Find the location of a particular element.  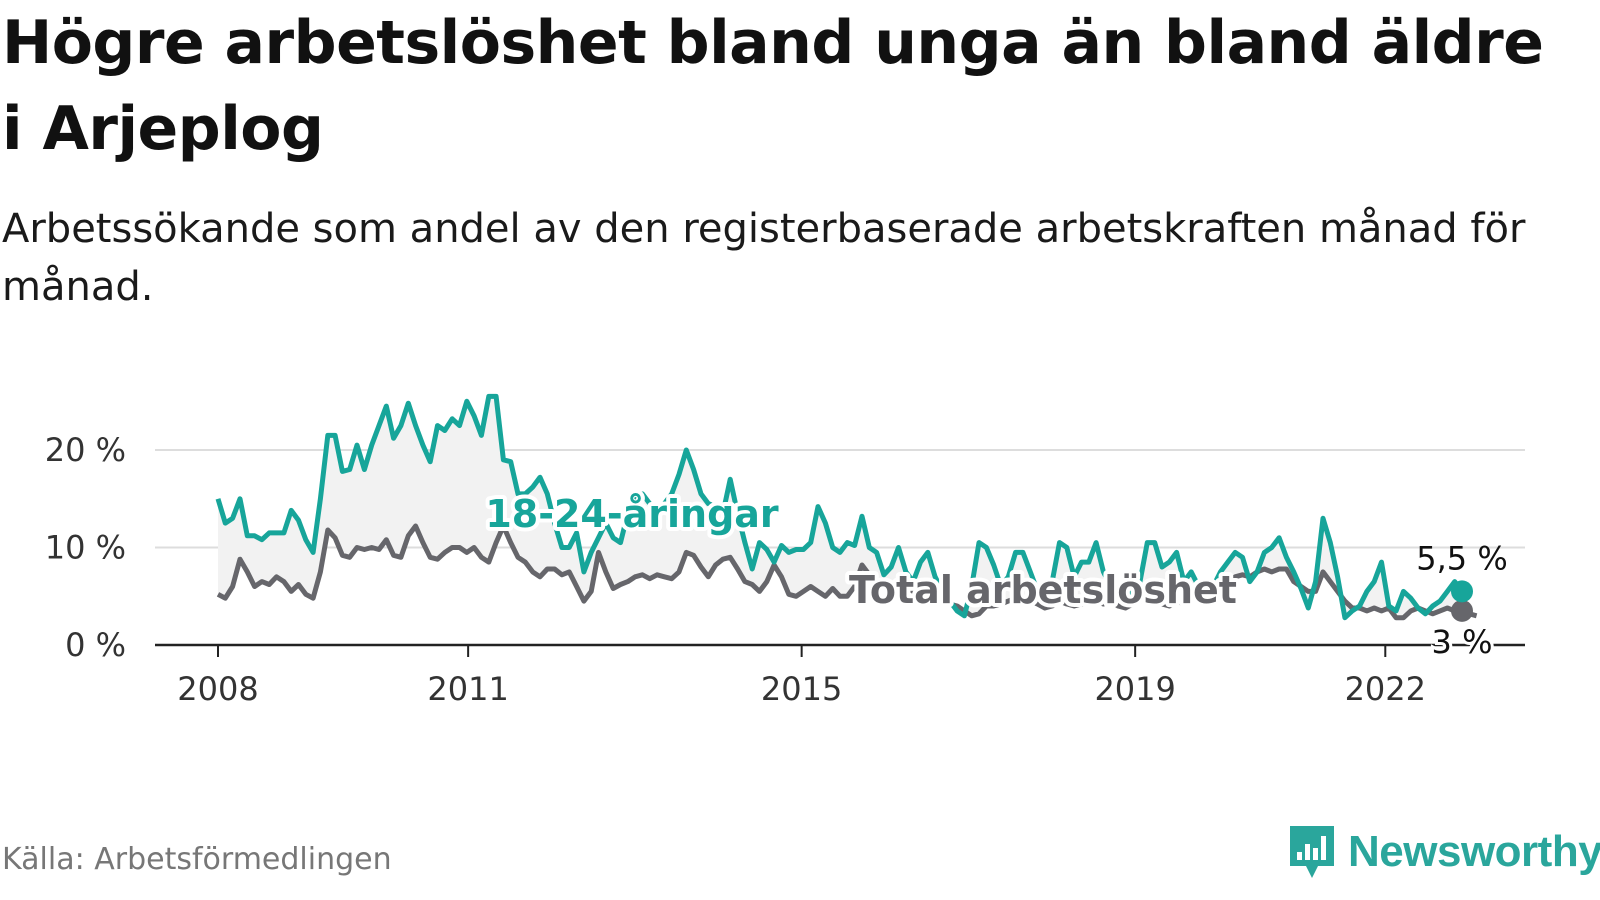

y-tick-label: 0 % is located at coordinates (95, 645).